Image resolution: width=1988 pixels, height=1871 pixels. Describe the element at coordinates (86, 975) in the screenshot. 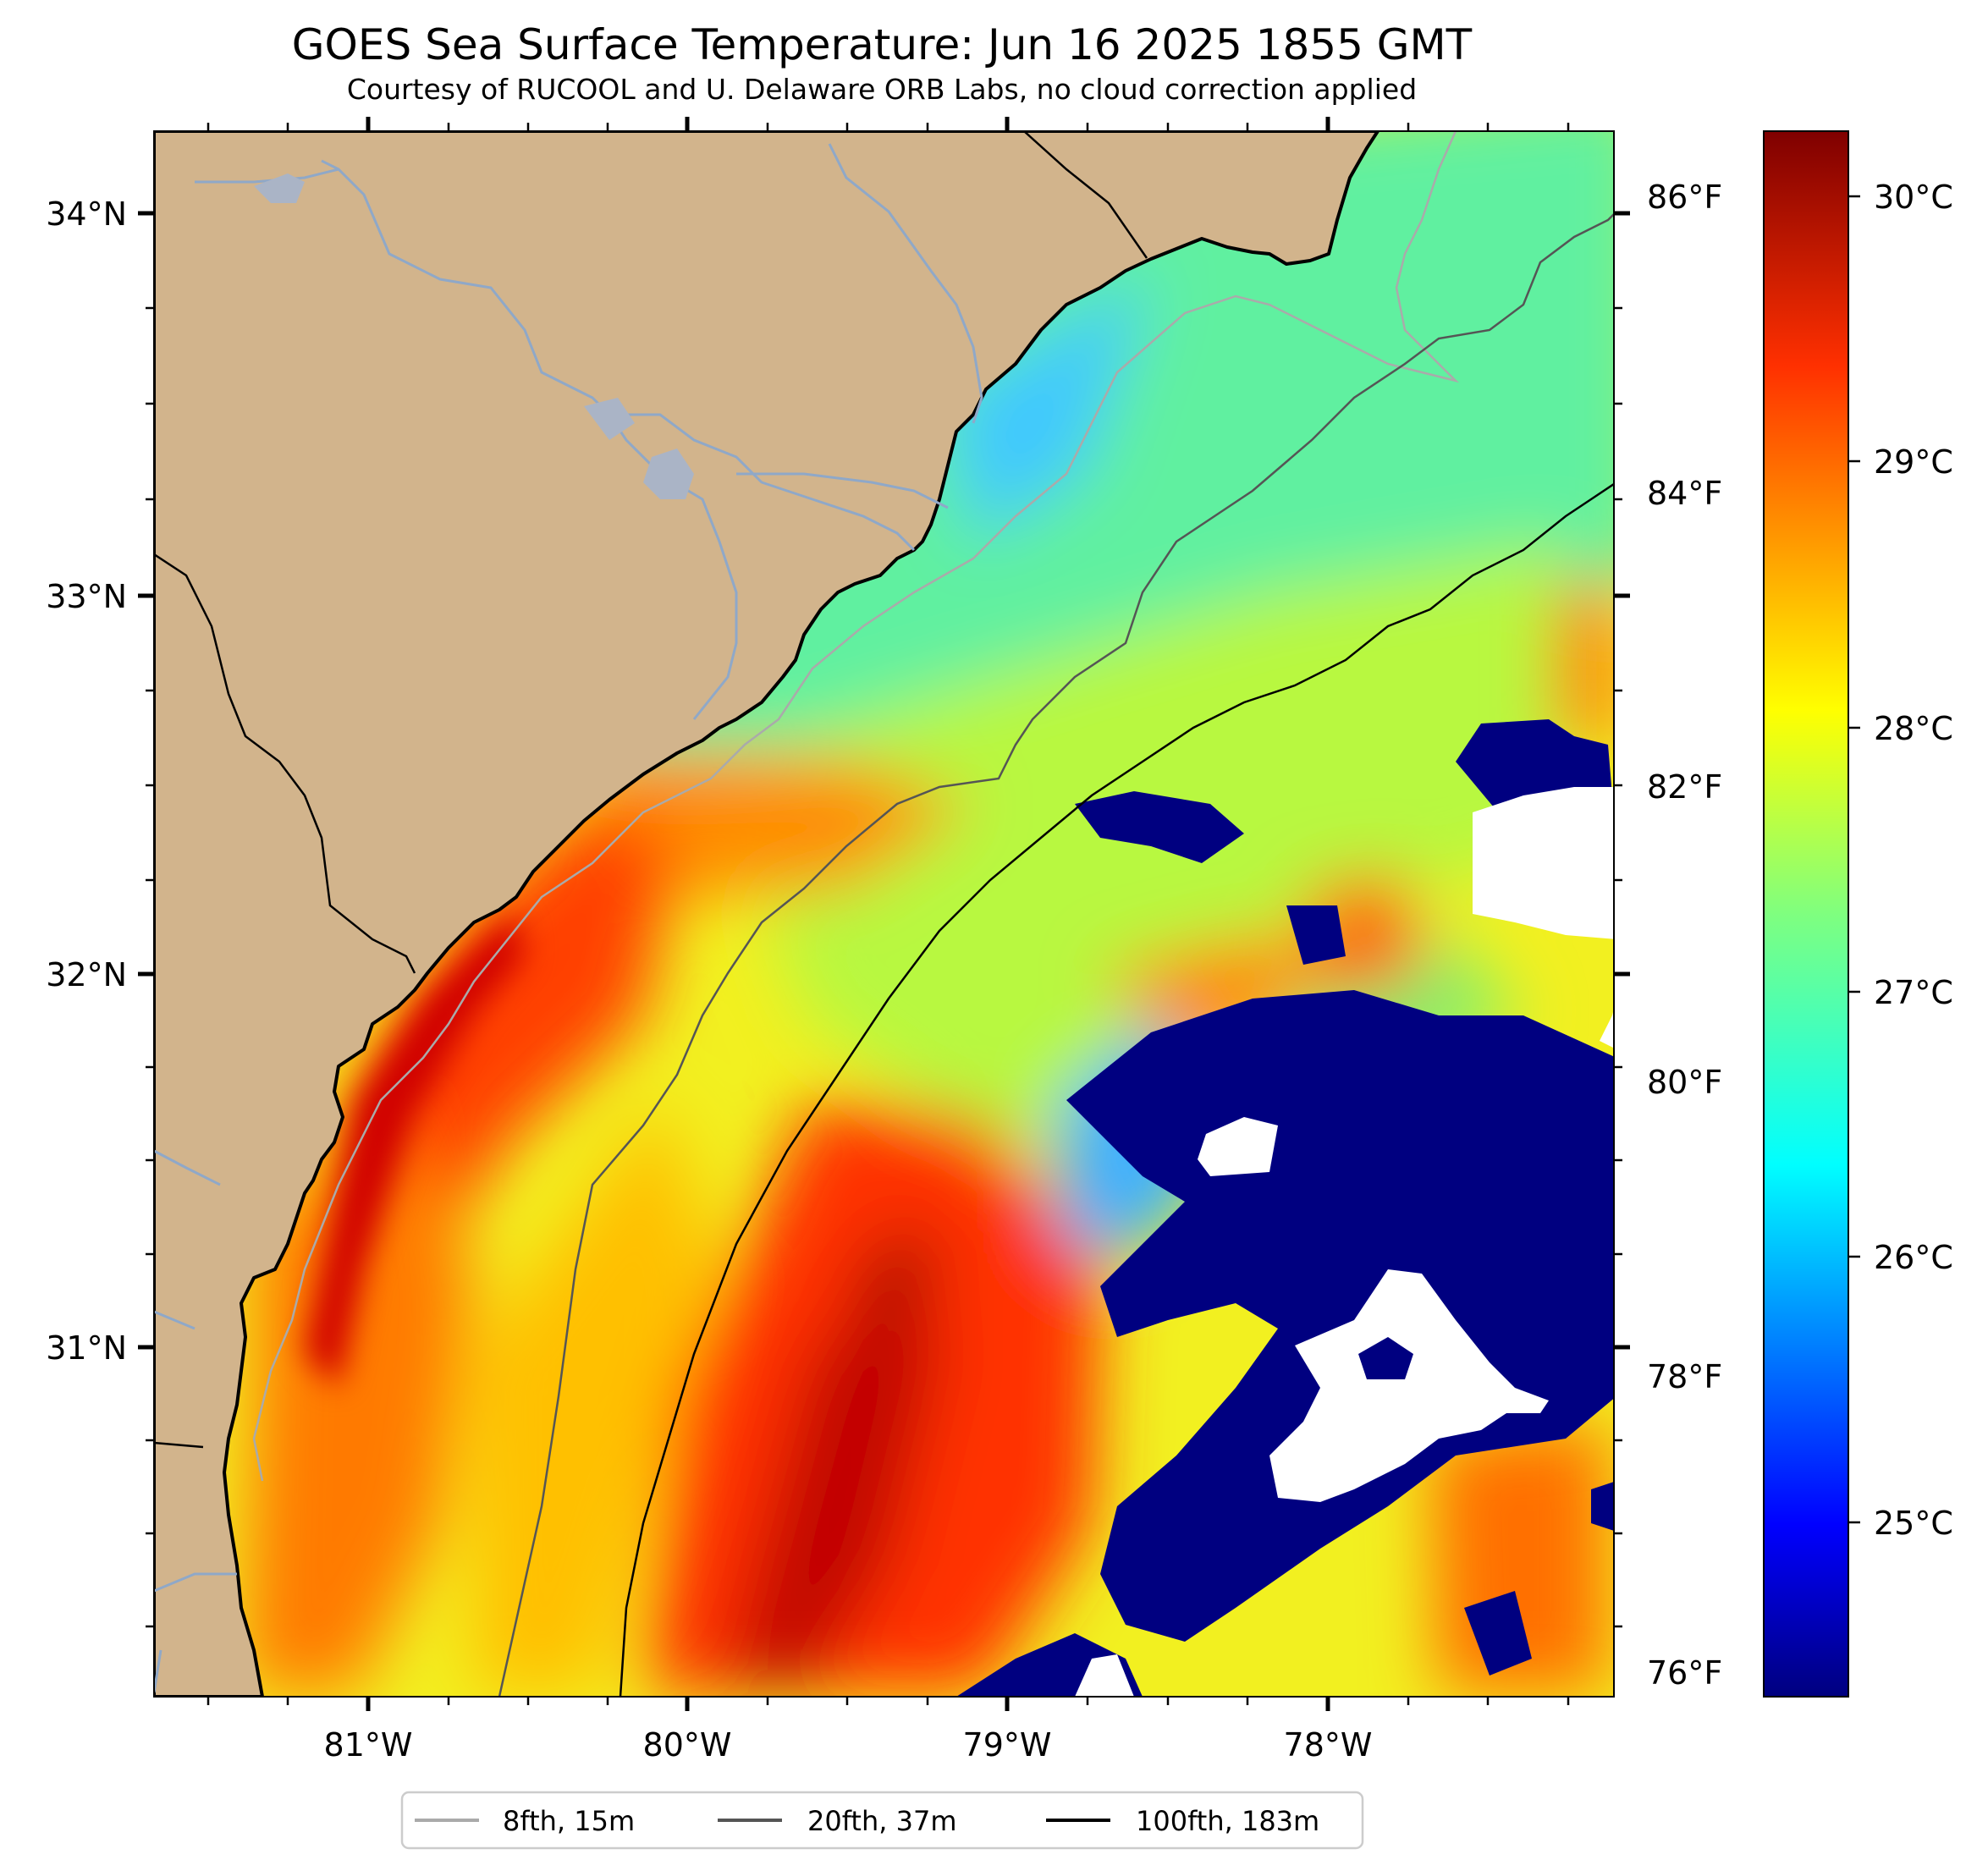

I see `lat-tick-label: 32°N` at that location.